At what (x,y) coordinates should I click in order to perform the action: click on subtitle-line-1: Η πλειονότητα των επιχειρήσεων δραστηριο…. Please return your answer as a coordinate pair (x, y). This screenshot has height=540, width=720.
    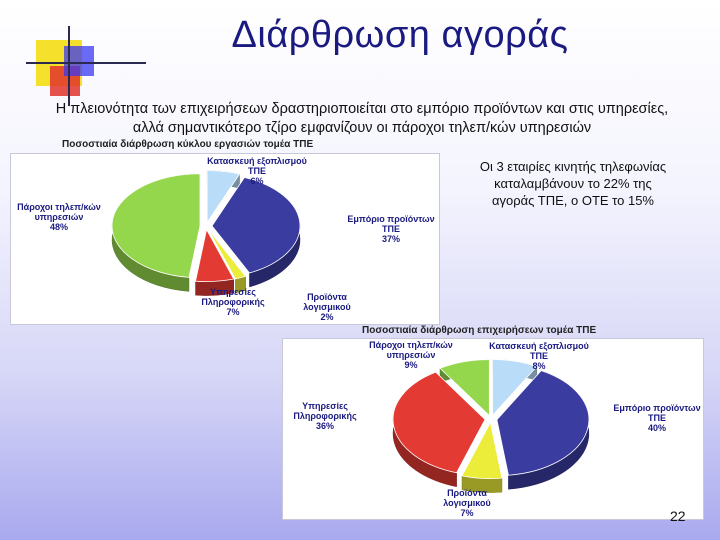
    Looking at the image, I should click on (362, 109).